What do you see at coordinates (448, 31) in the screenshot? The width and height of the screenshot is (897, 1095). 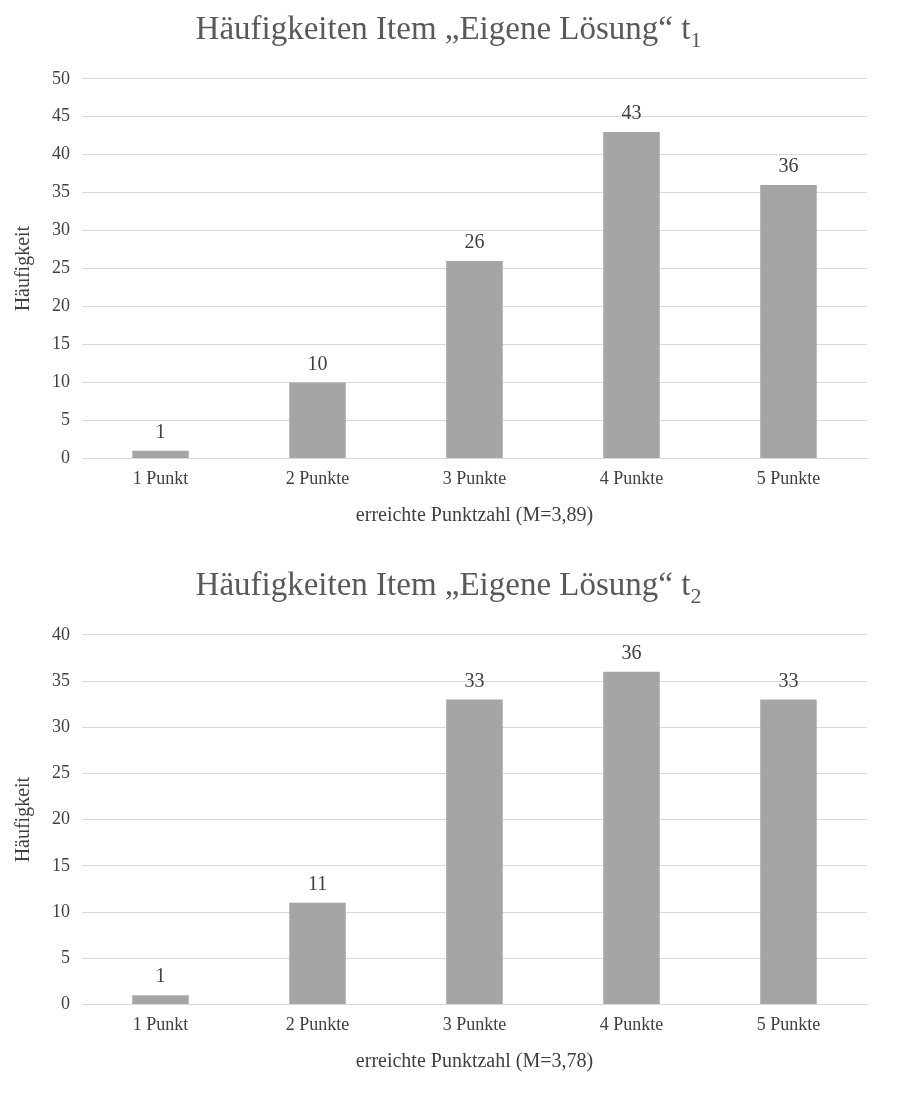 I see `chart-title: Häufigkeiten Item „Eigene Lösung“ t$_{1}$` at bounding box center [448, 31].